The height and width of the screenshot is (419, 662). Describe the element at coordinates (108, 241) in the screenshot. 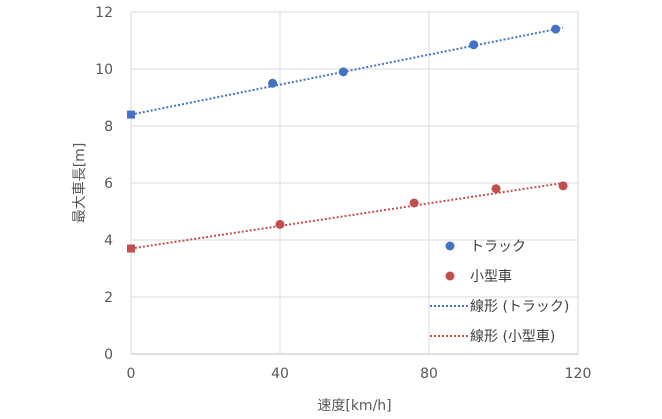

I see `y-tick-label-2: 4` at that location.